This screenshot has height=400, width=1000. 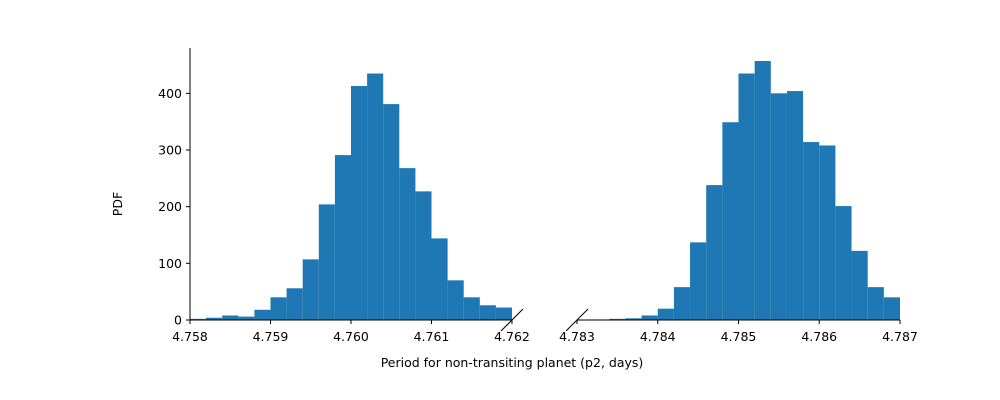 What do you see at coordinates (351, 336) in the screenshot?
I see `left-x-tick-label-2: 4.760` at bounding box center [351, 336].